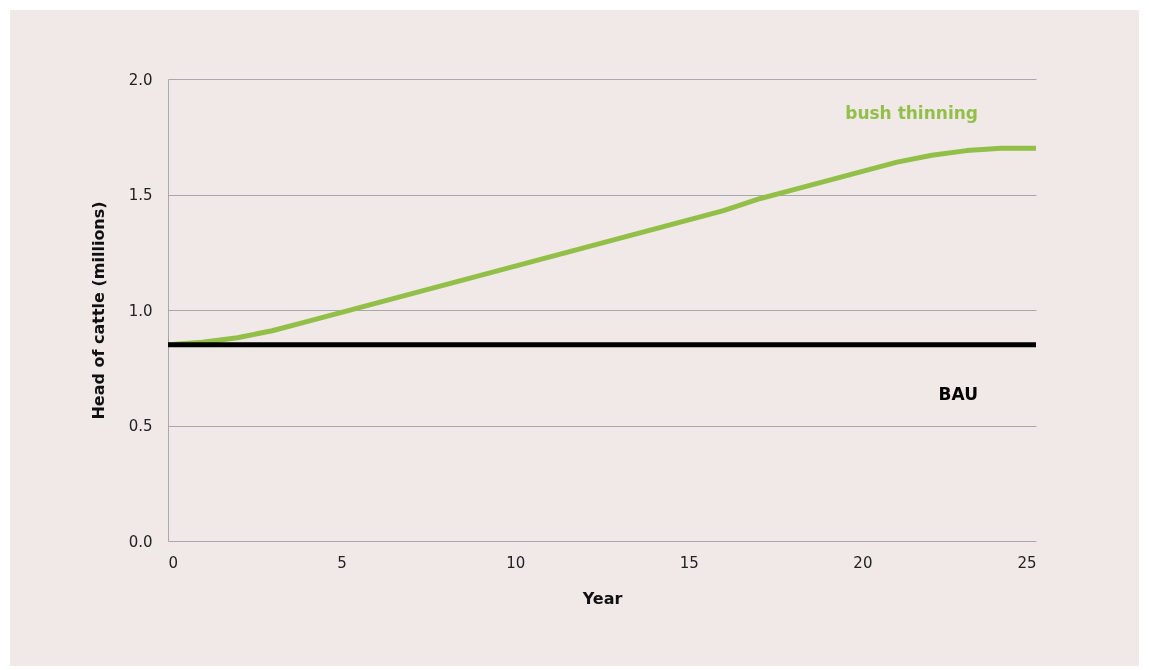 The height and width of the screenshot is (670, 1149). Describe the element at coordinates (342, 562) in the screenshot. I see `x-tick-label: 5` at that location.